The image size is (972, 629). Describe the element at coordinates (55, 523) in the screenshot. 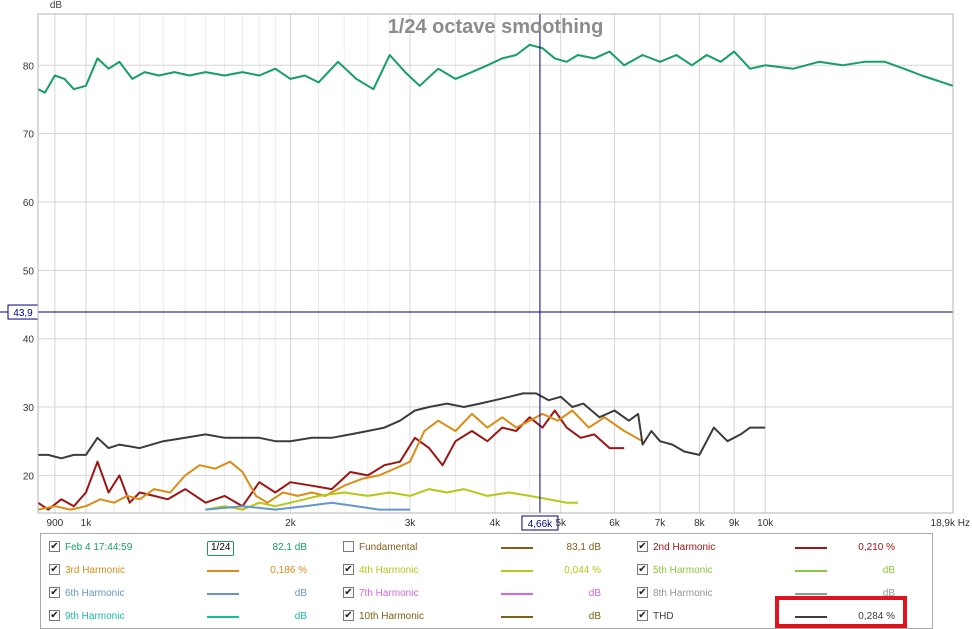

I see `x-tick-label: 900` at that location.